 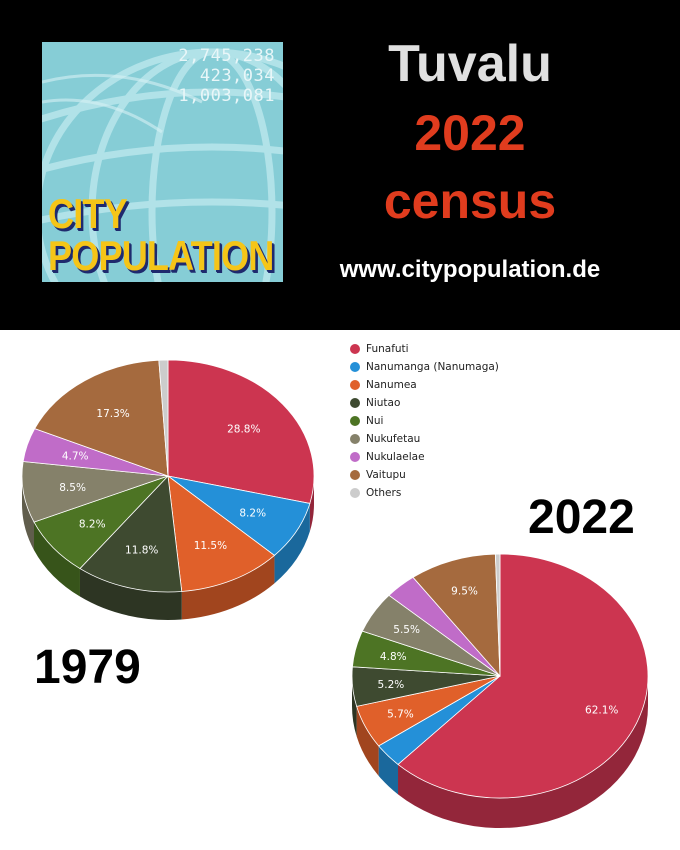 I want to click on year-label-2022: 2022, so click(x=581, y=517).